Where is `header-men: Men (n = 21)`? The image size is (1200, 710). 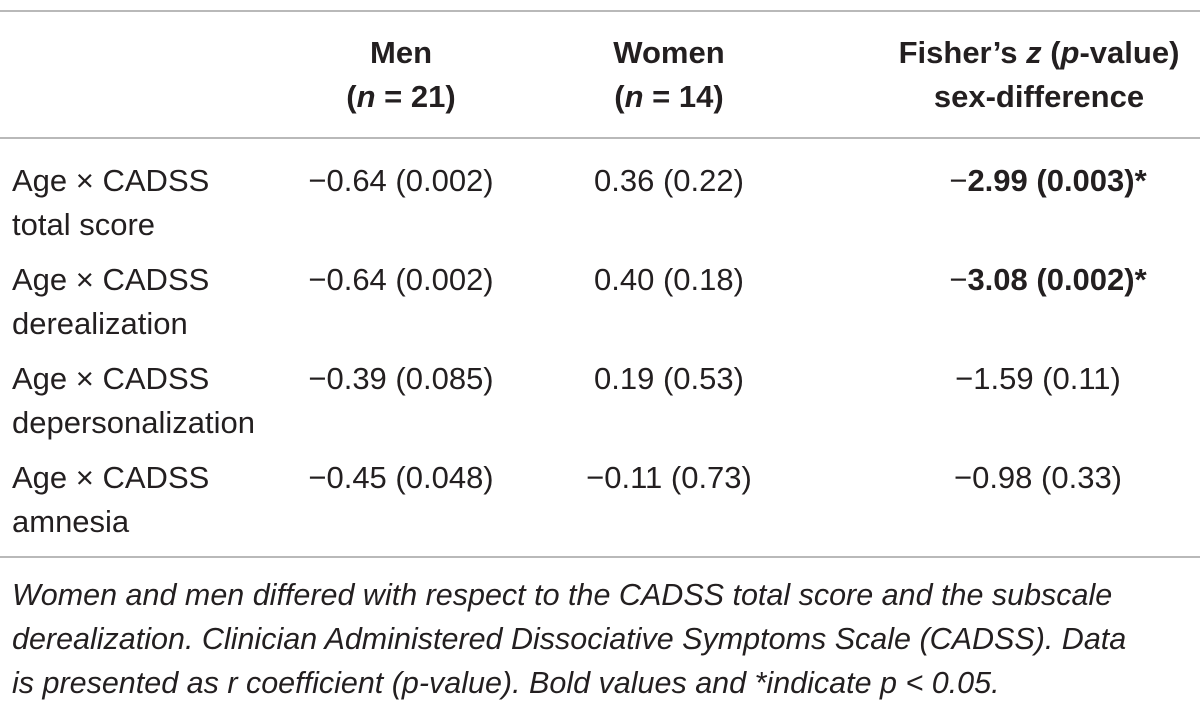 header-men: Men (n = 21) is located at coordinates (401, 75).